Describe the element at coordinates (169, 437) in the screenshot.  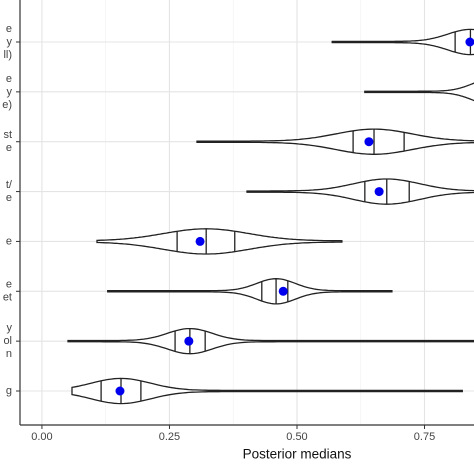
I see `x-tick-label: 0.25` at that location.